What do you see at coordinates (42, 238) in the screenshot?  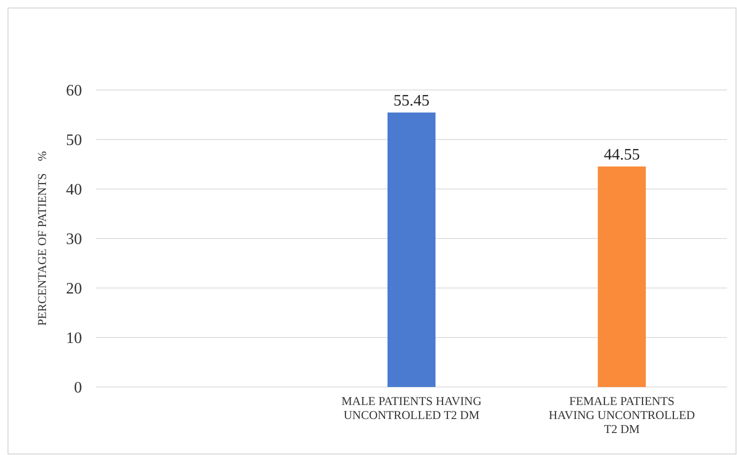 I see `y-axis-title: PERCENTAGE OF PATIENTS %` at bounding box center [42, 238].